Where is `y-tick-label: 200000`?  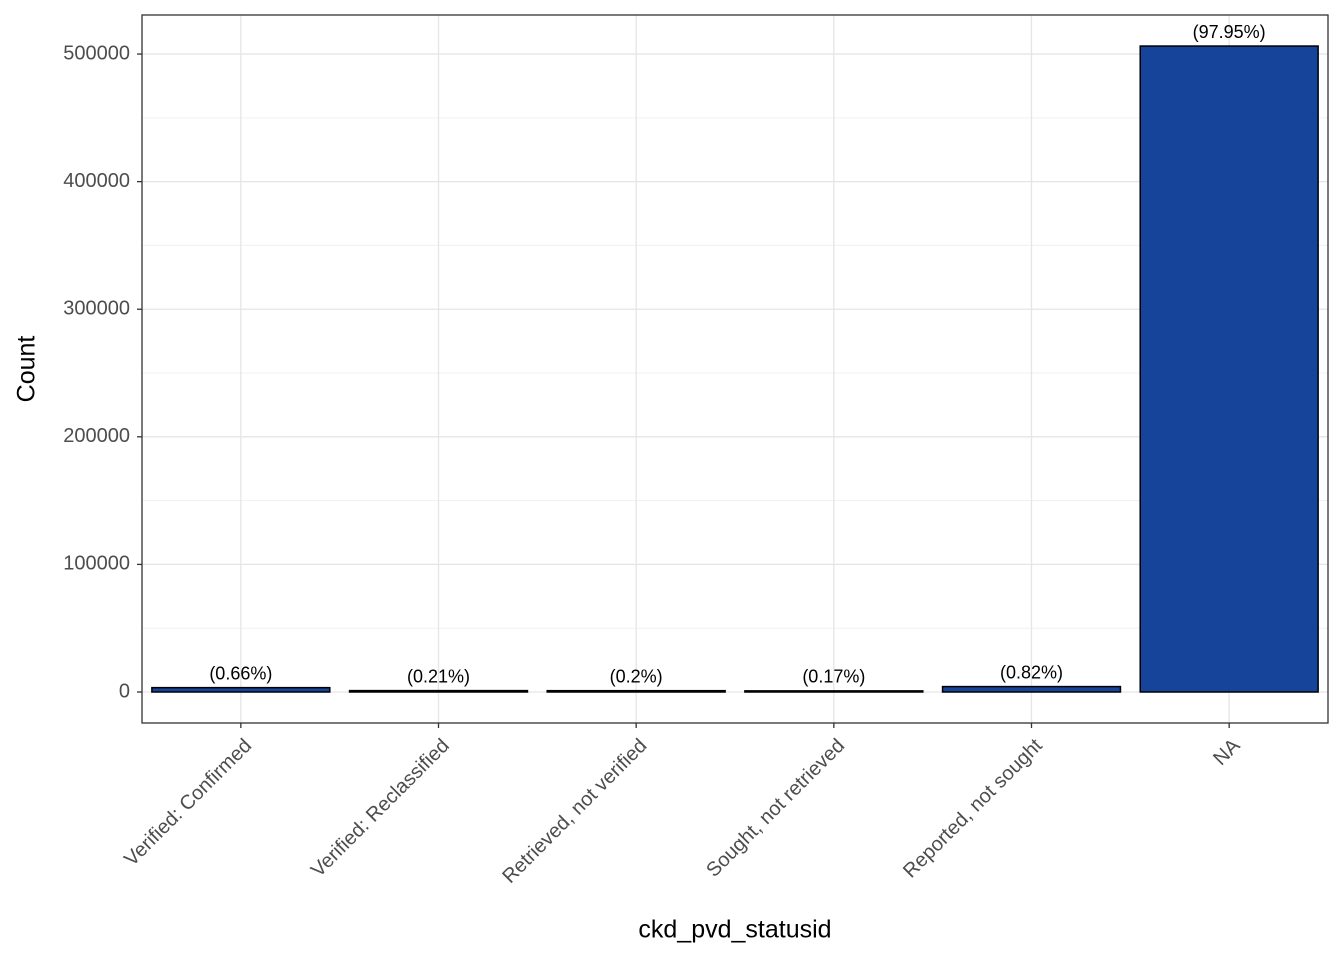 y-tick-label: 200000 is located at coordinates (96, 436).